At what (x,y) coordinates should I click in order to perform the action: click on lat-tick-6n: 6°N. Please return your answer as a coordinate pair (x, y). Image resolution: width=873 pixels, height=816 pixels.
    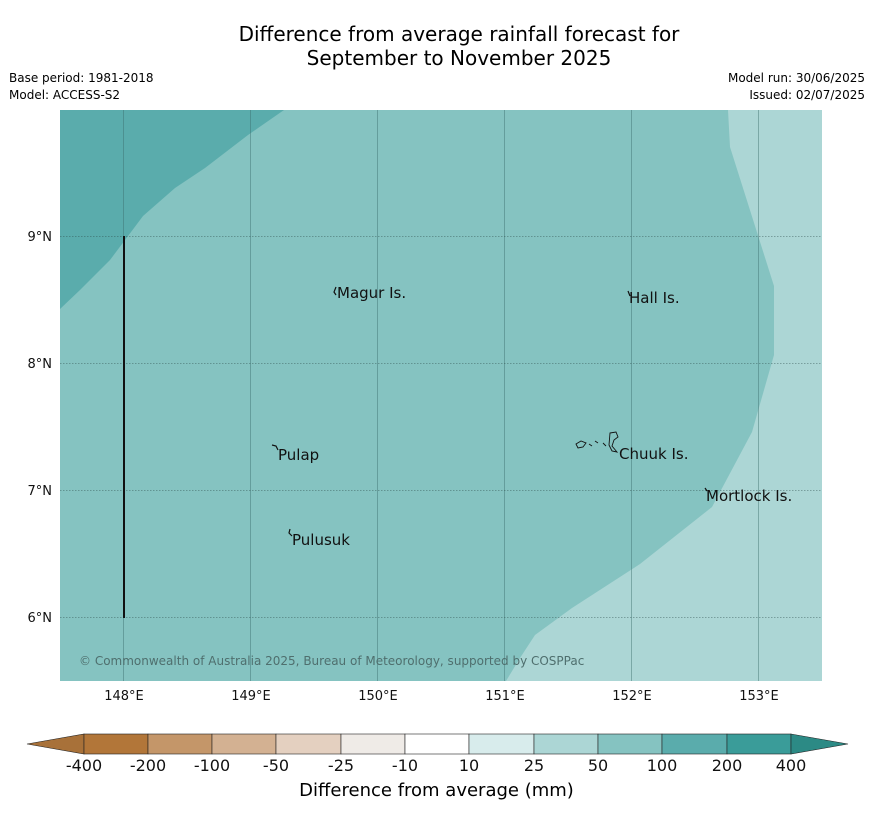
    Looking at the image, I should click on (40, 618).